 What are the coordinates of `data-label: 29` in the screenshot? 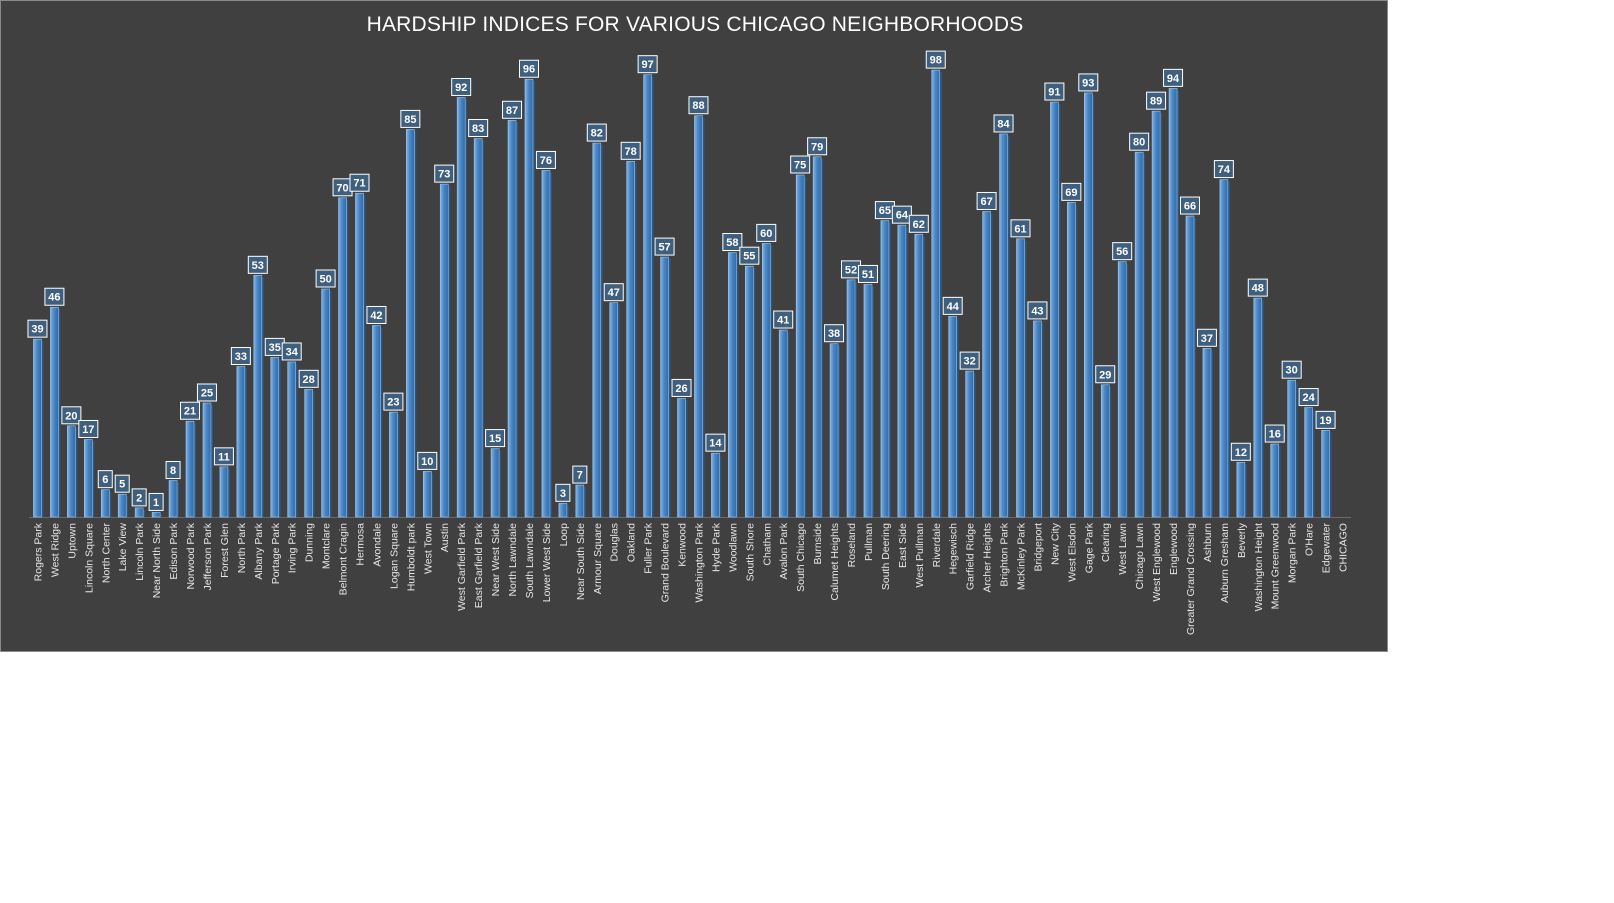 It's located at (1105, 375).